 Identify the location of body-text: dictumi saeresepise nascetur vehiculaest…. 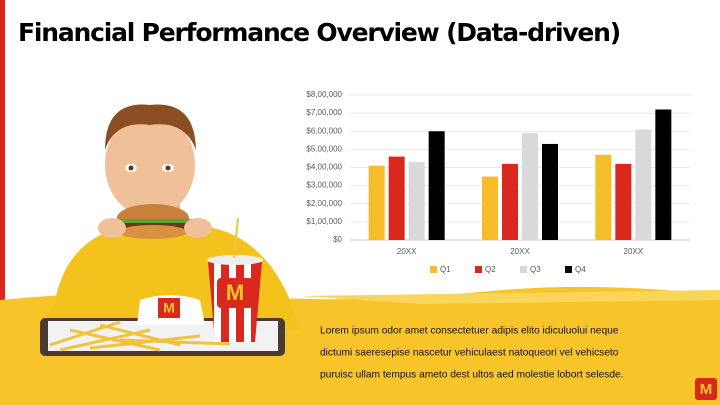
(469, 353).